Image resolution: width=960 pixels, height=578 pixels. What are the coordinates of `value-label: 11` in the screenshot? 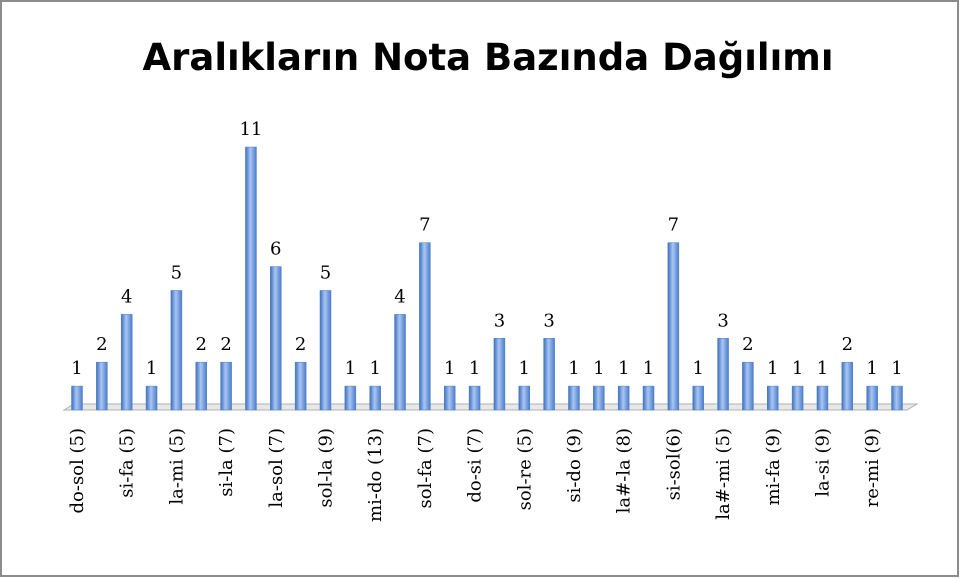 It's located at (250, 129).